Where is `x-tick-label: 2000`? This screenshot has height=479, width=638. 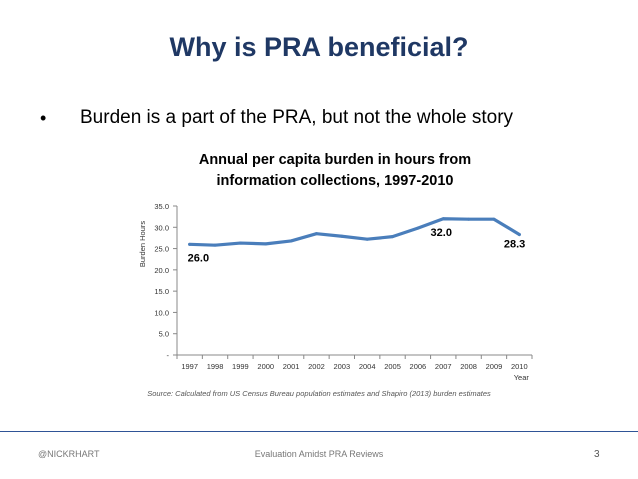
x-tick-label: 2000 is located at coordinates (265, 366).